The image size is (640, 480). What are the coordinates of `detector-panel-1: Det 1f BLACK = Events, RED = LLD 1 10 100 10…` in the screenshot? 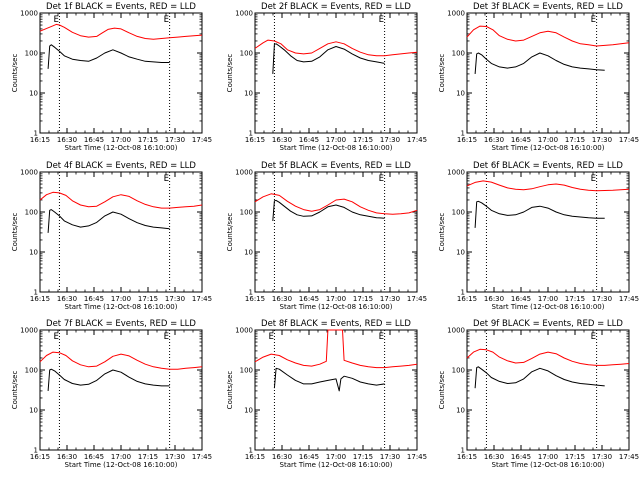 It's located at (111, 77).